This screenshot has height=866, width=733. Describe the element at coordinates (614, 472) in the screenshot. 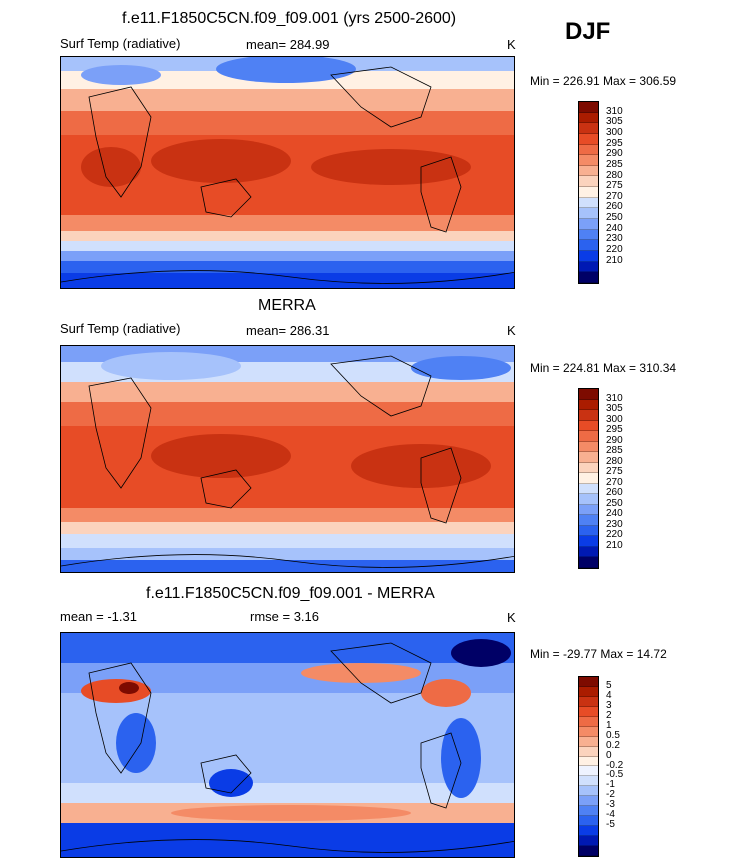

I see `colorbar-tick-label: 275` at that location.